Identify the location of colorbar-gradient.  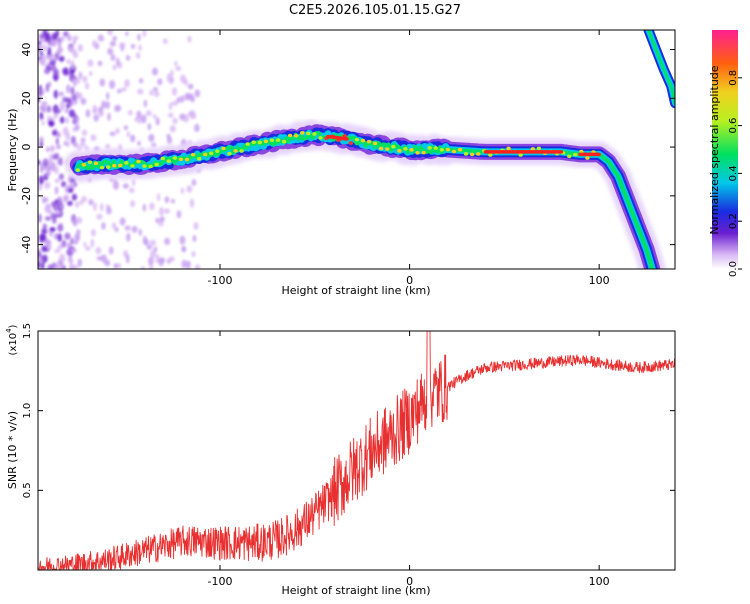
(725, 149).